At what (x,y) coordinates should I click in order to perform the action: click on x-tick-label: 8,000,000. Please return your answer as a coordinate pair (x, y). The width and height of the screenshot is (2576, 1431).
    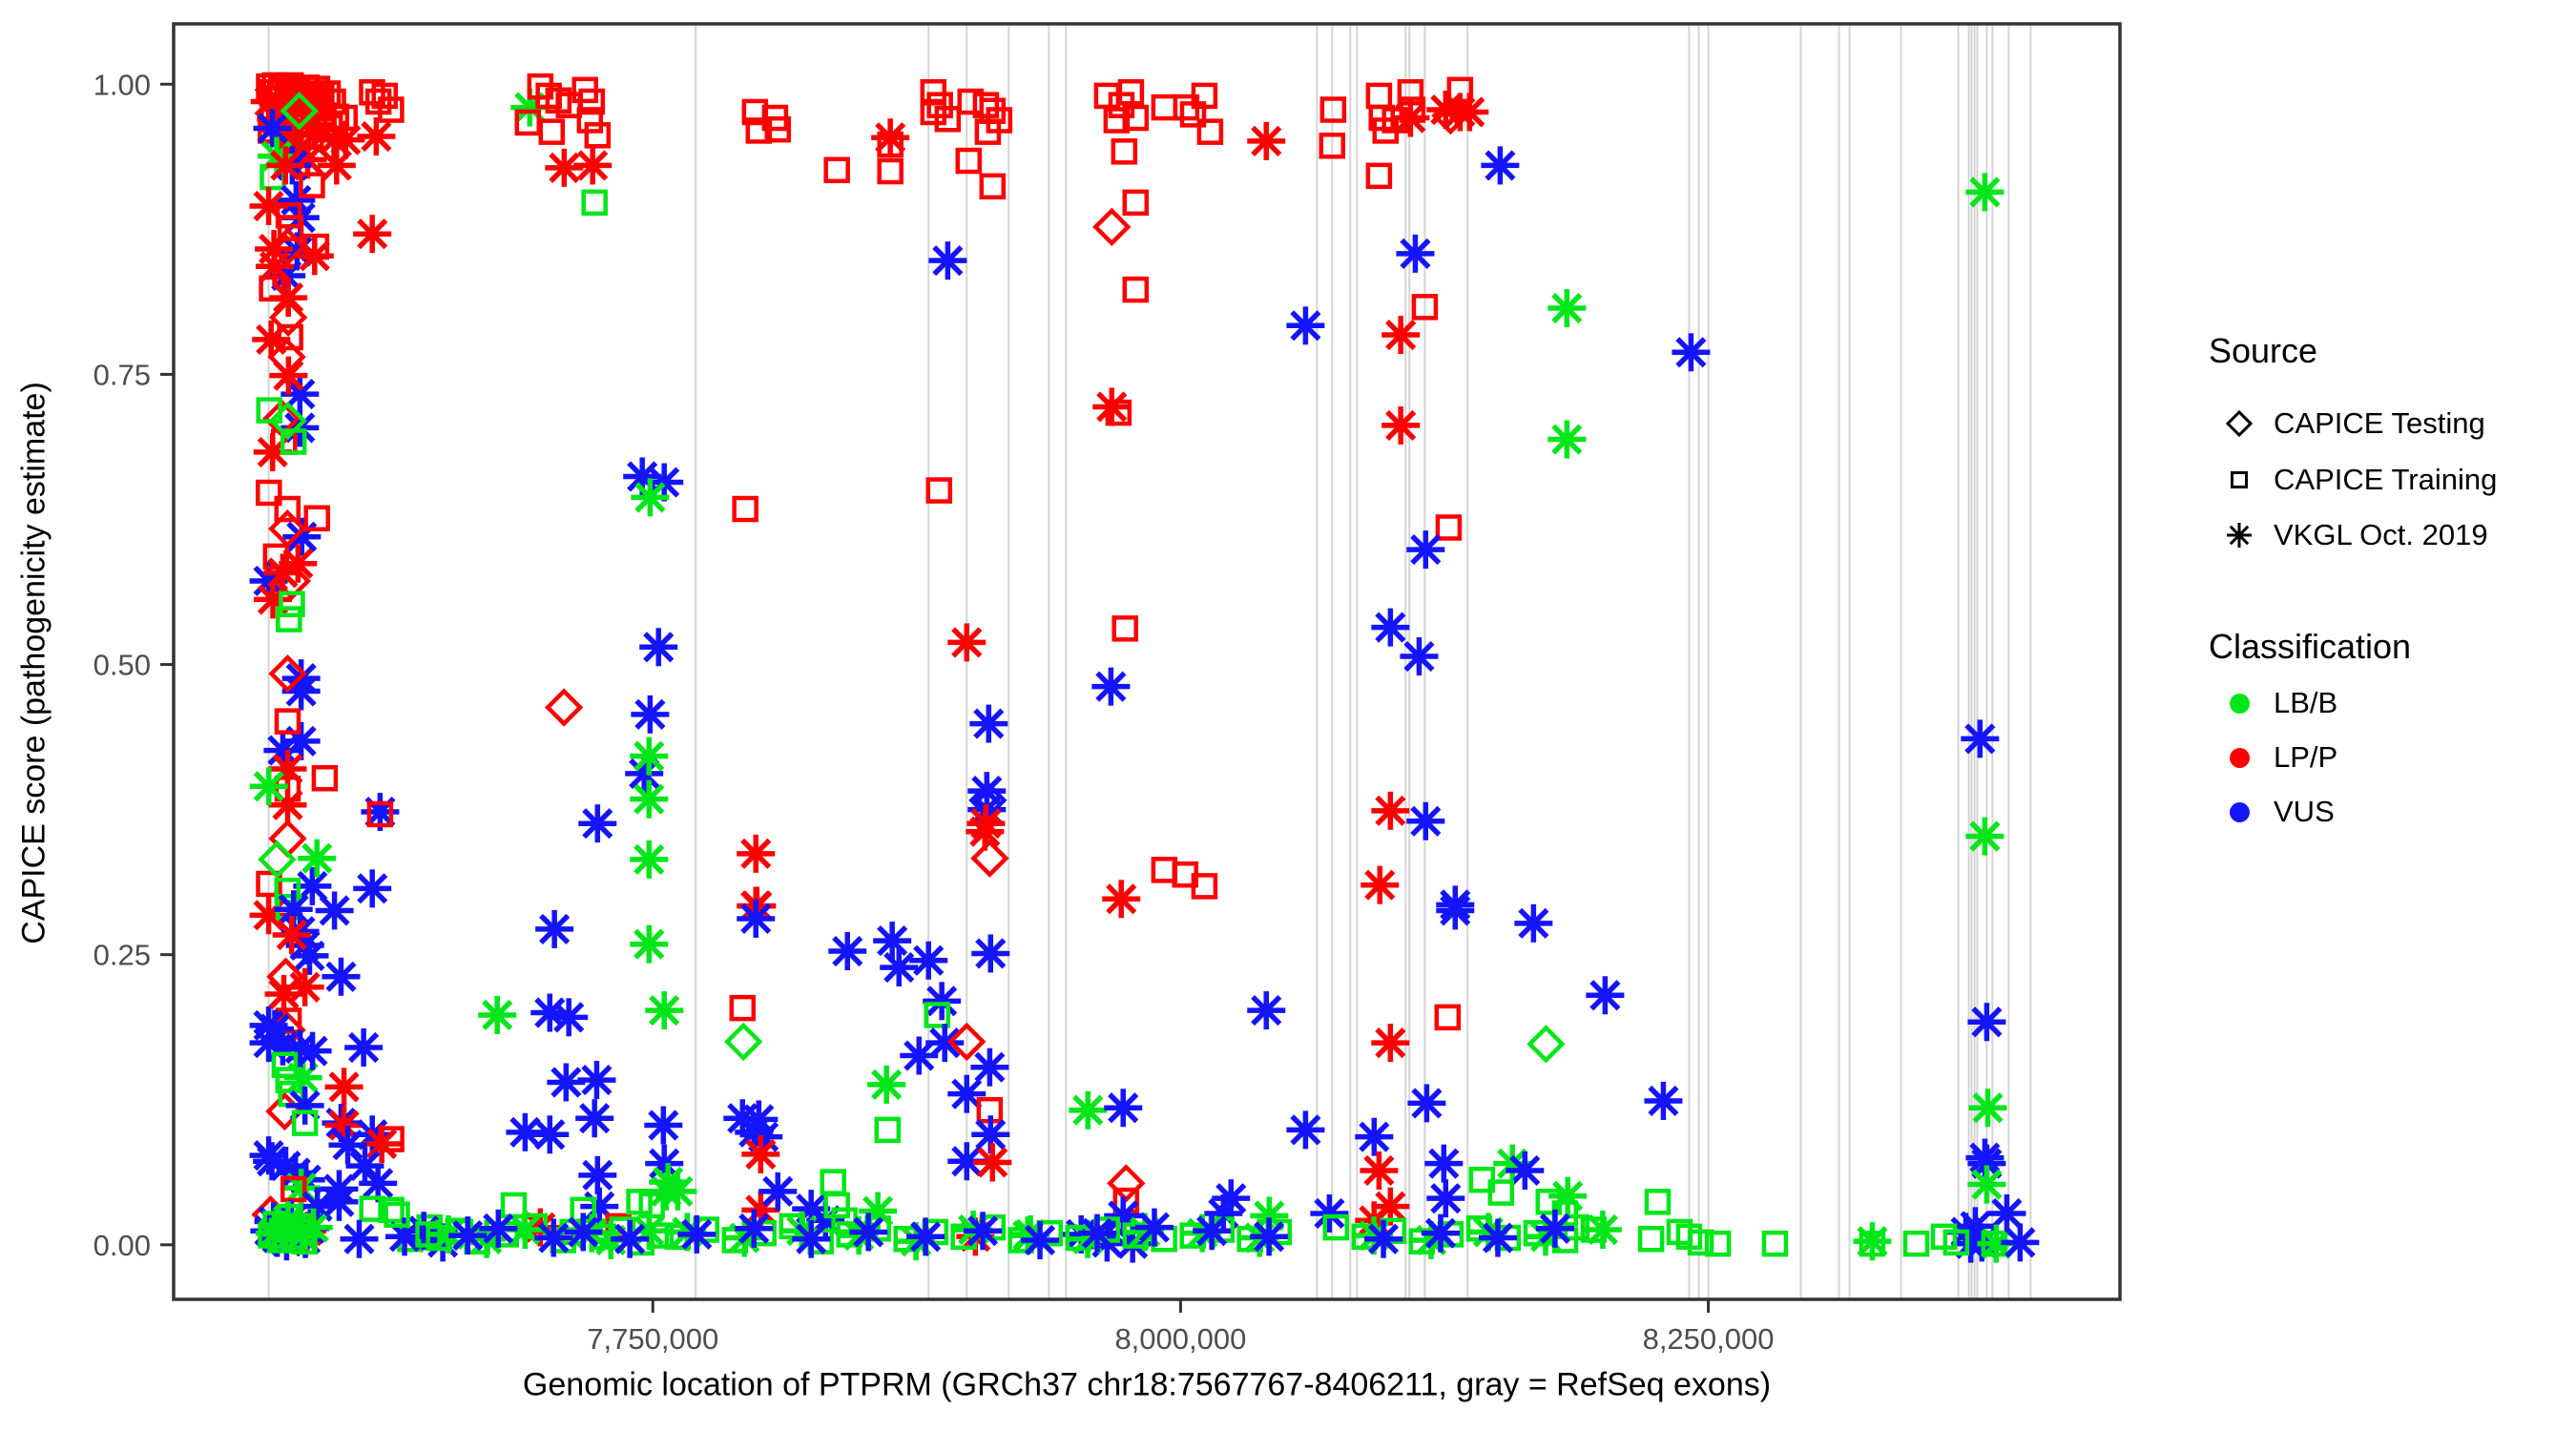
    Looking at the image, I should click on (1180, 1339).